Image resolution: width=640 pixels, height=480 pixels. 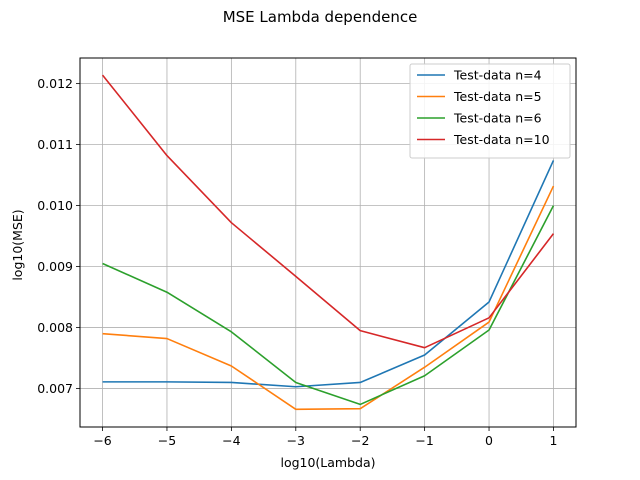 What do you see at coordinates (497, 75) in the screenshot?
I see `legend-label: Test-data n=4` at bounding box center [497, 75].